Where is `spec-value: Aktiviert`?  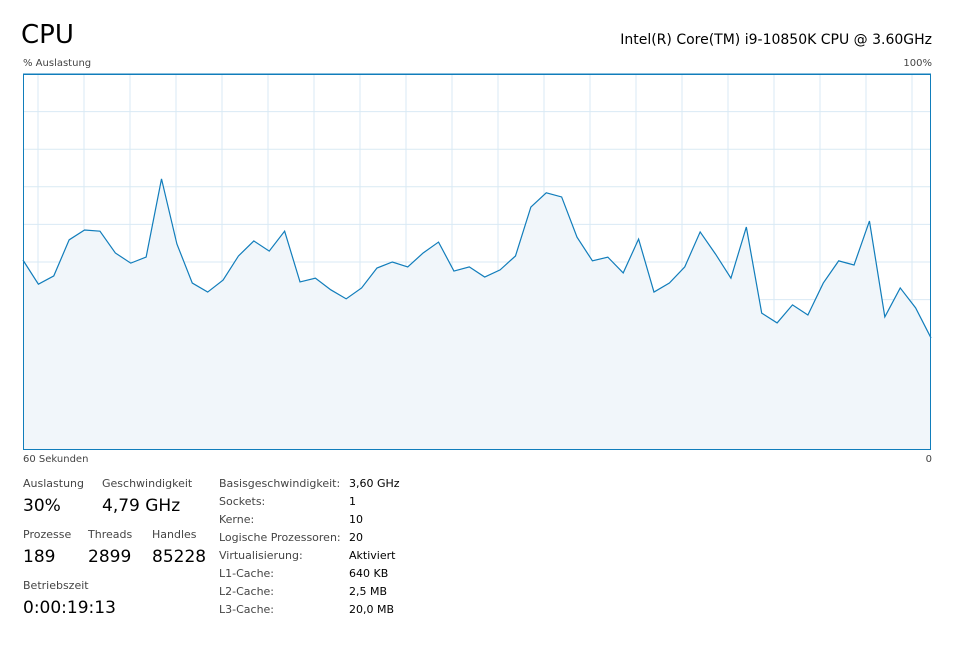 spec-value: Aktiviert is located at coordinates (372, 555).